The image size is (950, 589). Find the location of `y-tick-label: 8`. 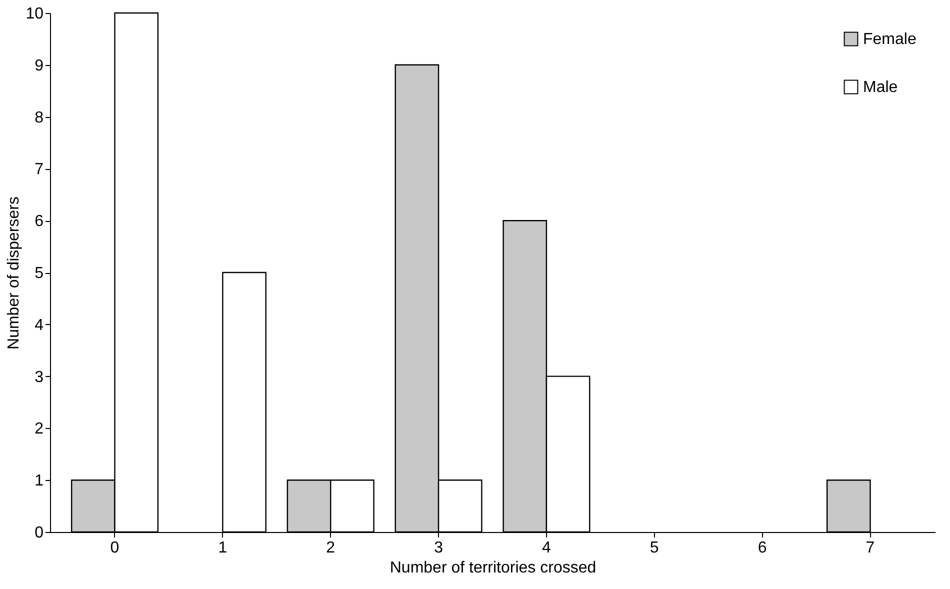

y-tick-label: 8 is located at coordinates (39, 117).